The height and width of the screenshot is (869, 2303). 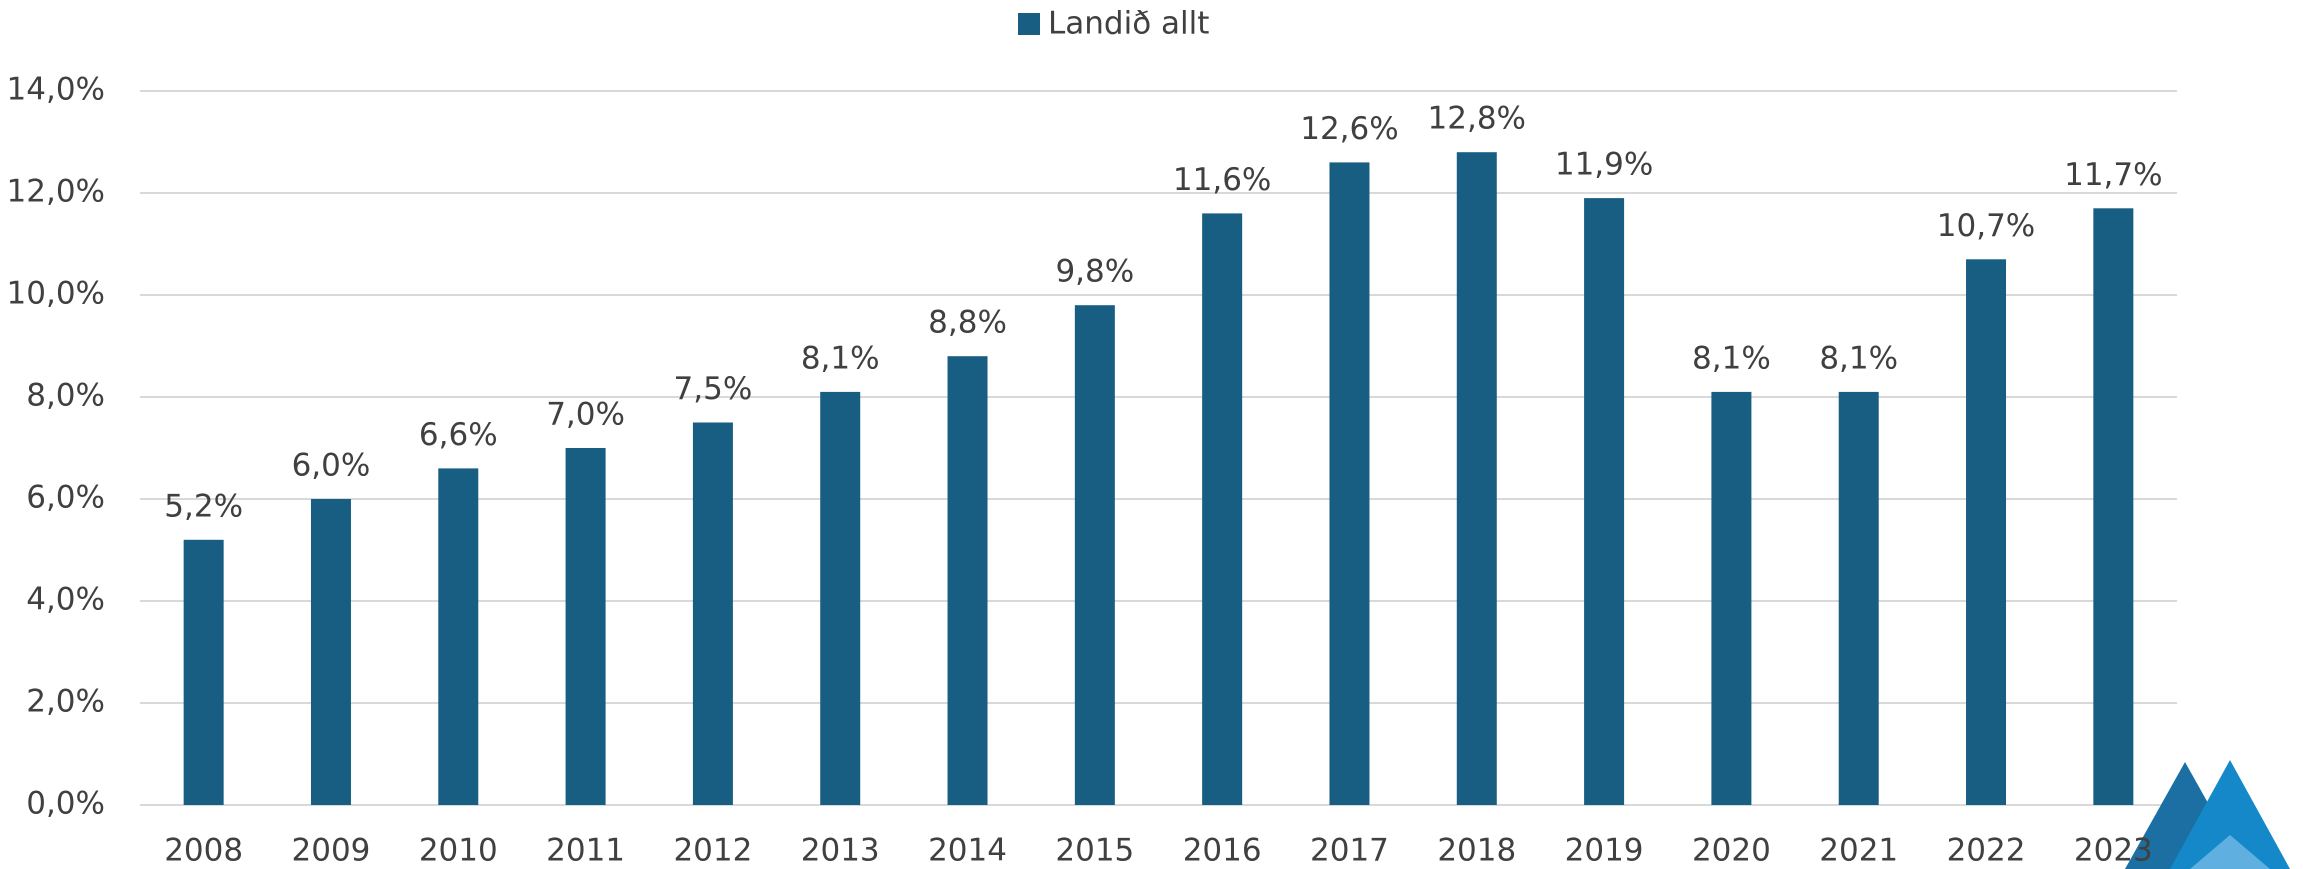 I want to click on data-label: 7,5%, so click(x=713, y=389).